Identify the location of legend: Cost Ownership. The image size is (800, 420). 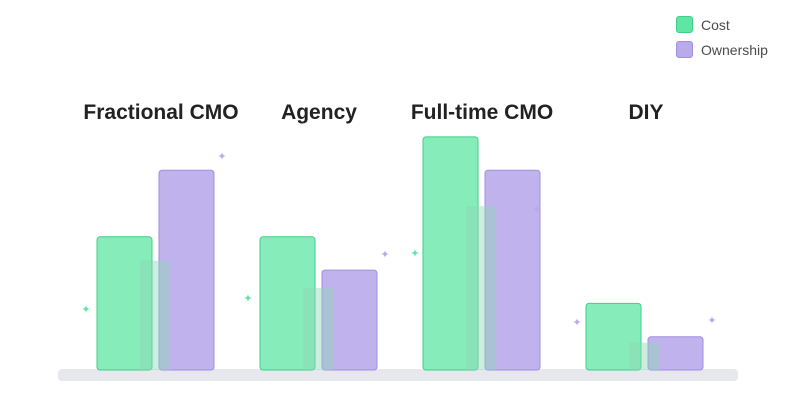
(722, 37).